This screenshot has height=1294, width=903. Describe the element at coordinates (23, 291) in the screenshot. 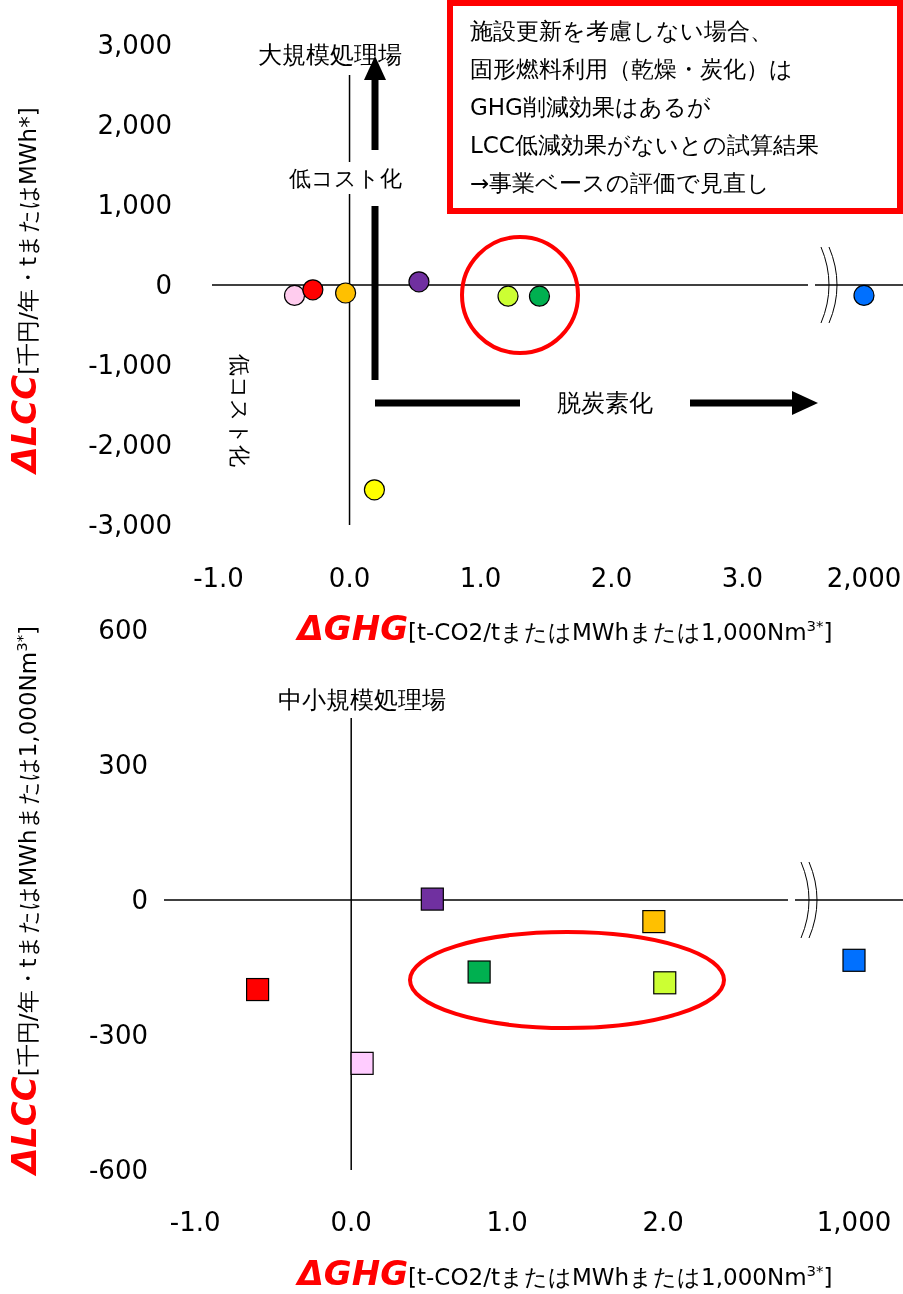

I see `y-axis-title: ΔLCC[千円/年・tまたはMWh*]` at that location.